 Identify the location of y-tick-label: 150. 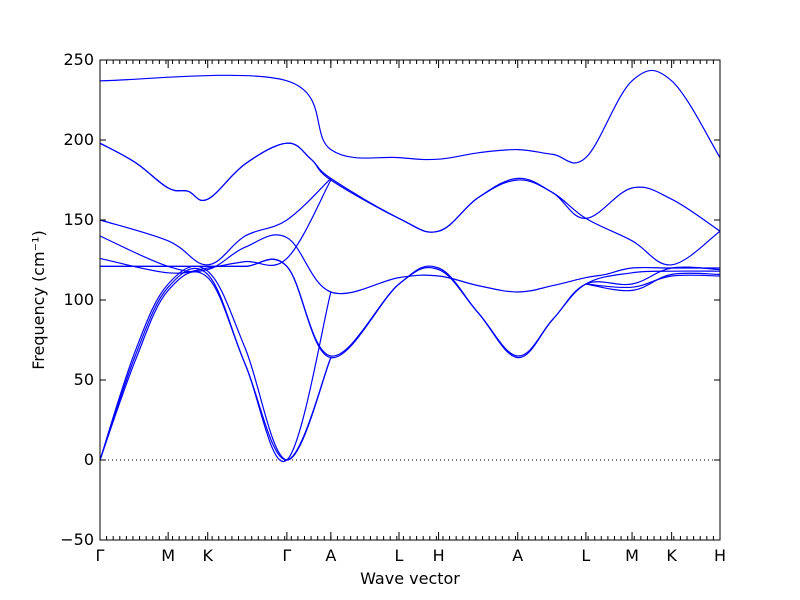
(78, 219).